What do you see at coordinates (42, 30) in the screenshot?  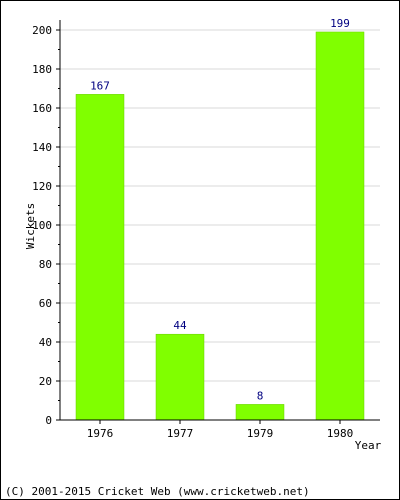 I see `y-tick-label: 200` at bounding box center [42, 30].